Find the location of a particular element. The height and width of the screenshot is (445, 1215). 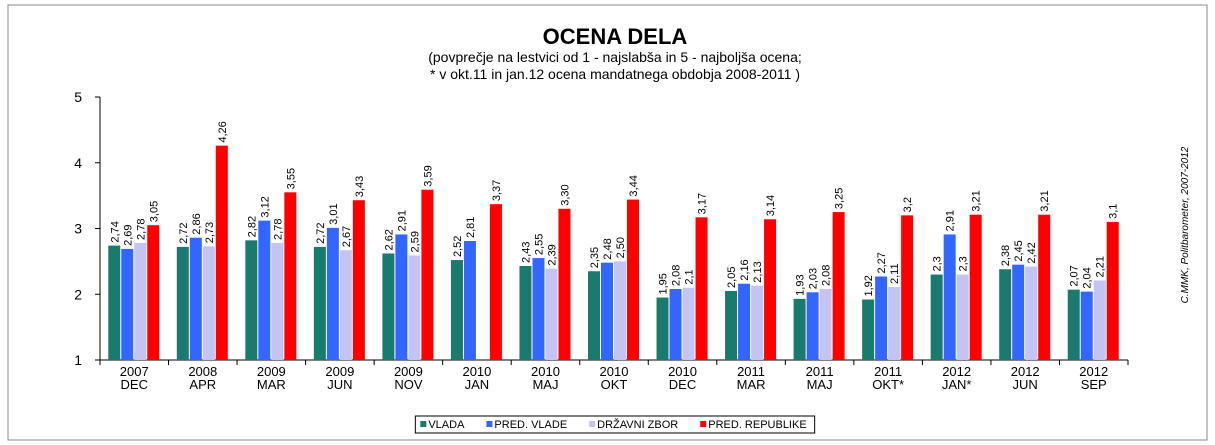

data-label: 2,91 is located at coordinates (951, 220).